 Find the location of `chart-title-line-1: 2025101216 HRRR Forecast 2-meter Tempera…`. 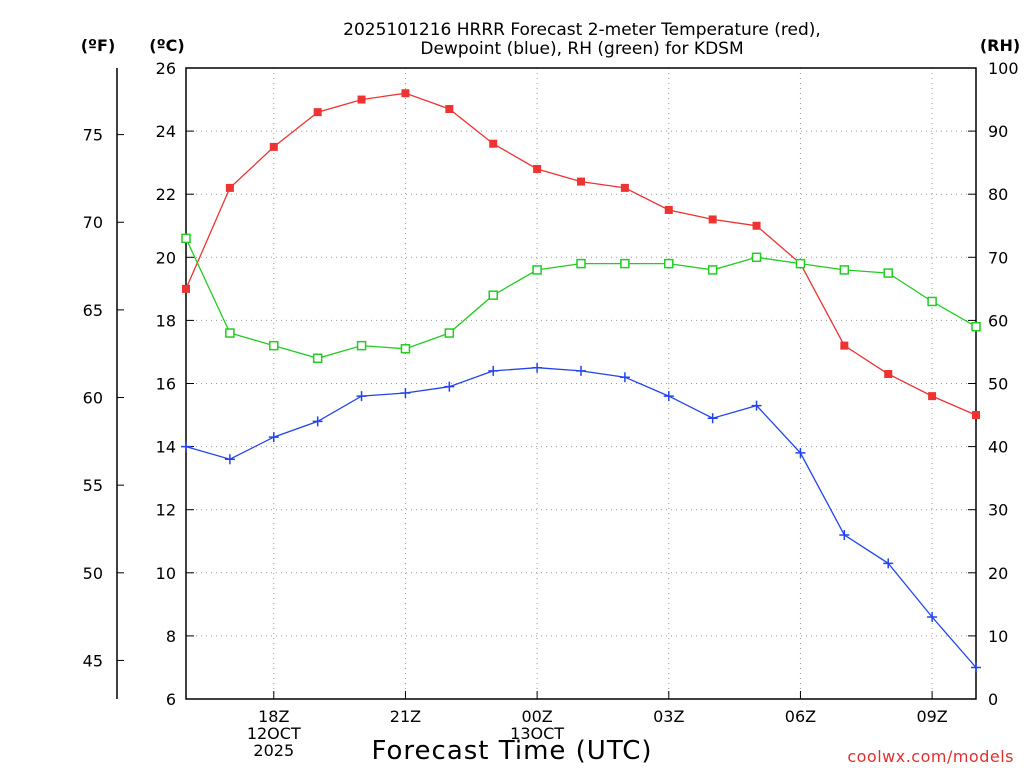

chart-title-line-1: 2025101216 HRRR Forecast 2-meter Tempera… is located at coordinates (582, 30).